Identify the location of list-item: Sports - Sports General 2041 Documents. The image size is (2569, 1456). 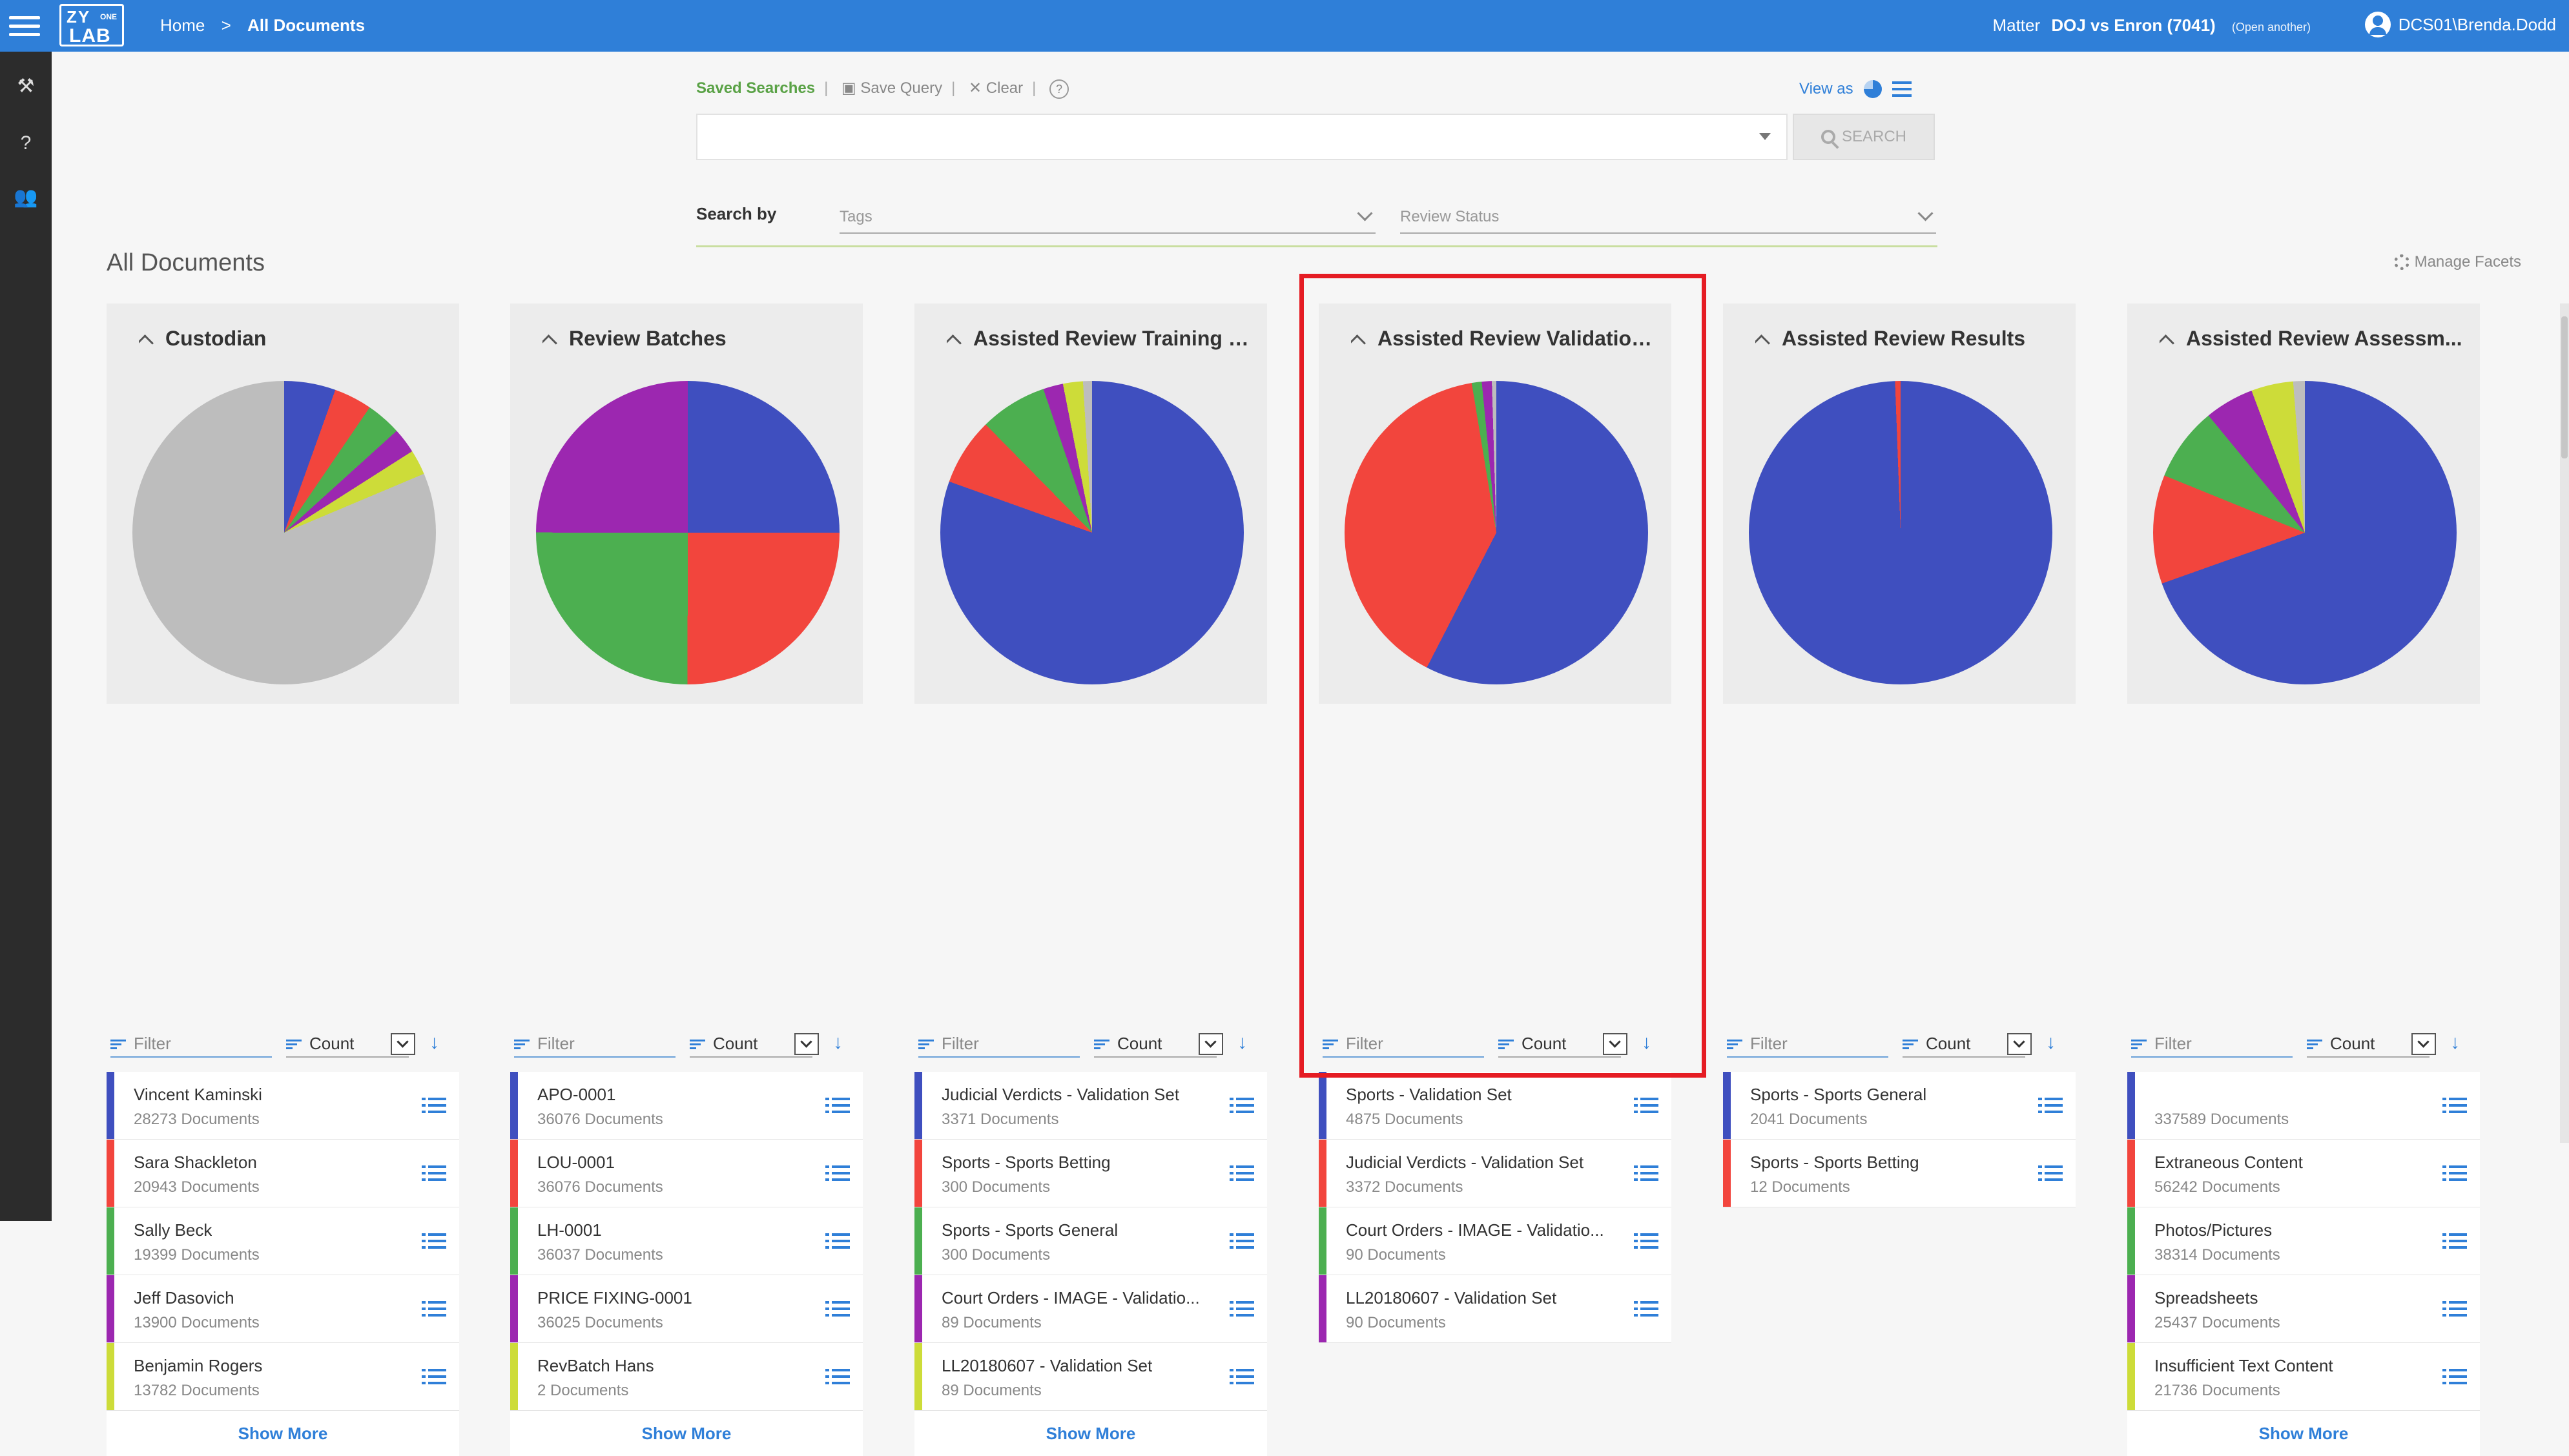
(1899, 1106).